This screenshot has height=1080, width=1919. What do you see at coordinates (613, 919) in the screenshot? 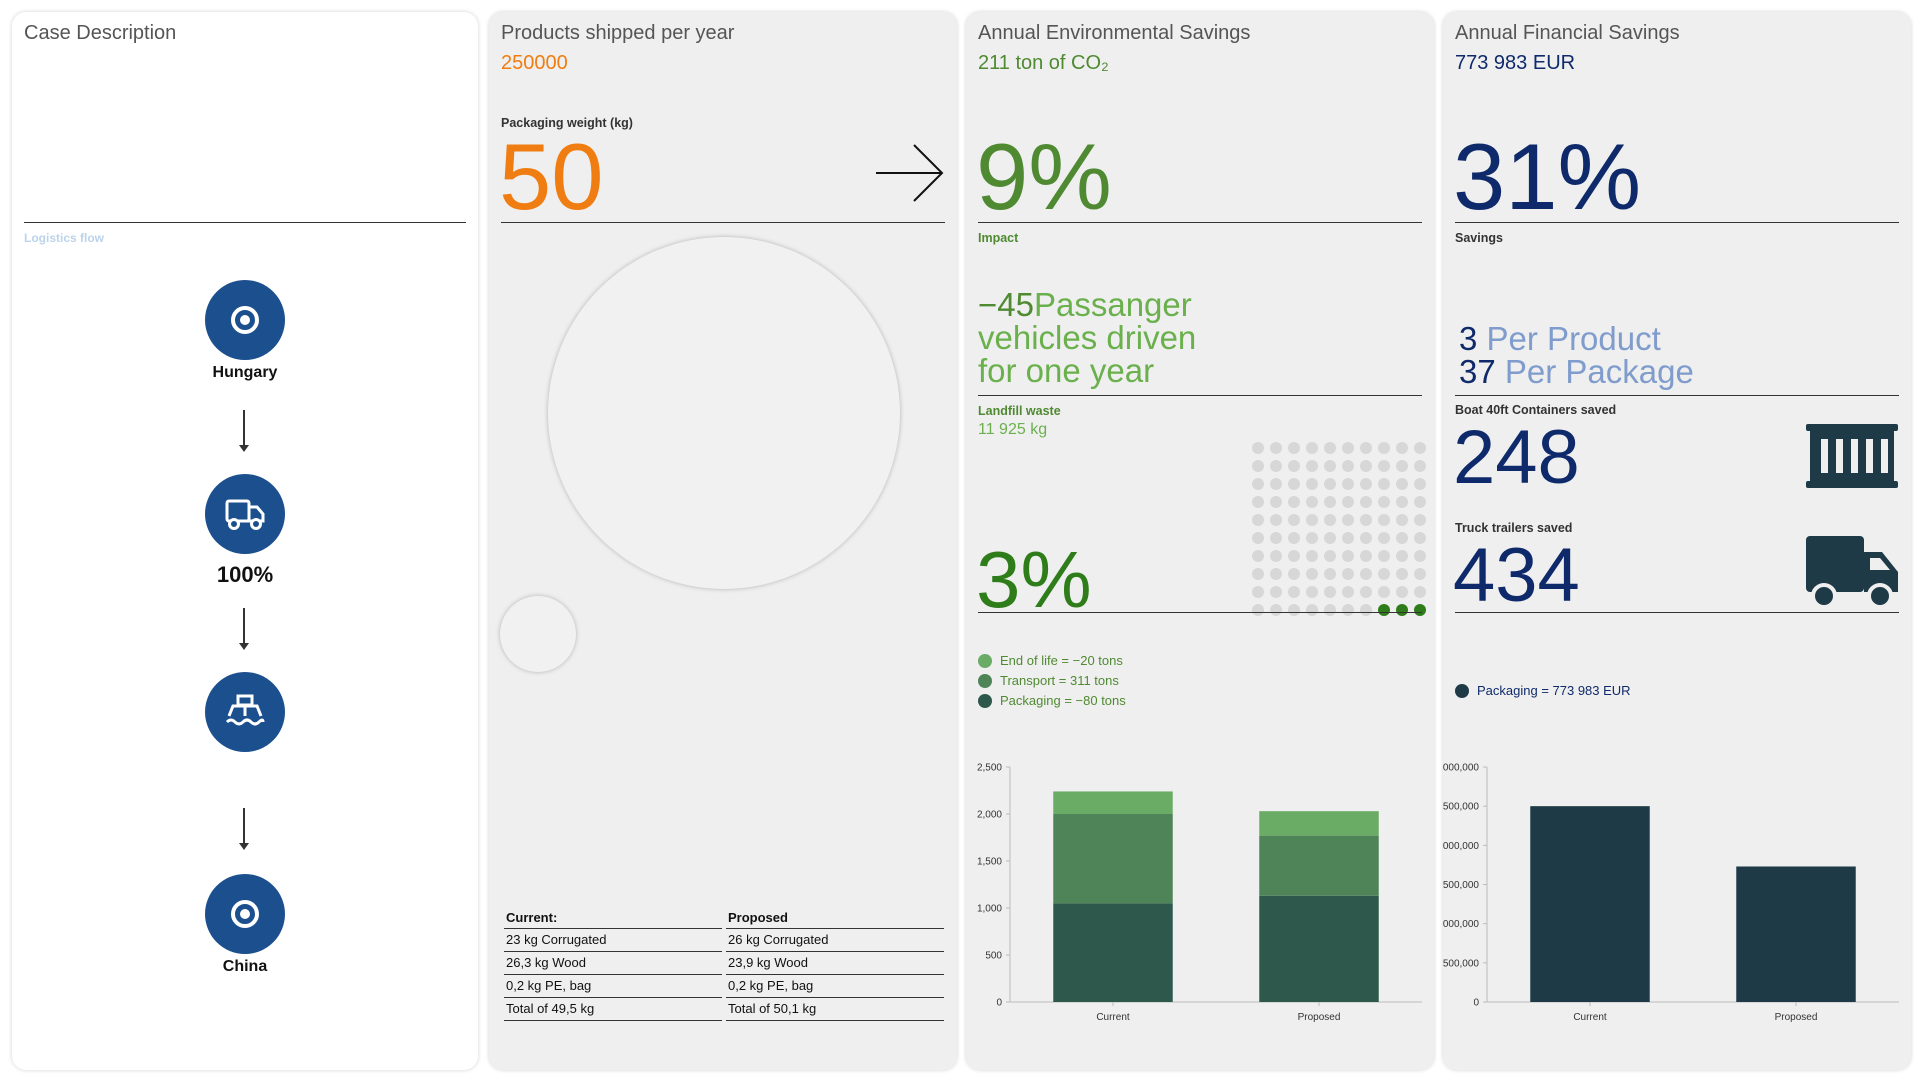
I see `table-header-current: Current:` at bounding box center [613, 919].